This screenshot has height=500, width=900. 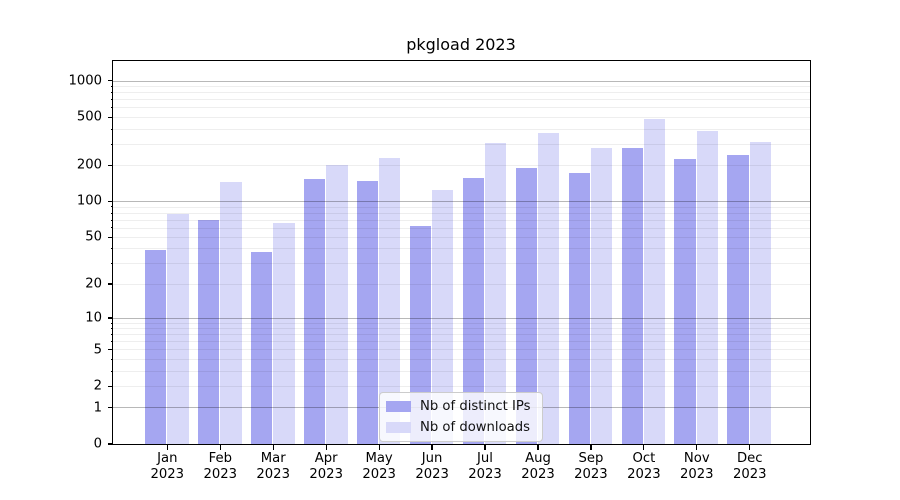 What do you see at coordinates (167, 447) in the screenshot?
I see `x-tick-jan` at bounding box center [167, 447].